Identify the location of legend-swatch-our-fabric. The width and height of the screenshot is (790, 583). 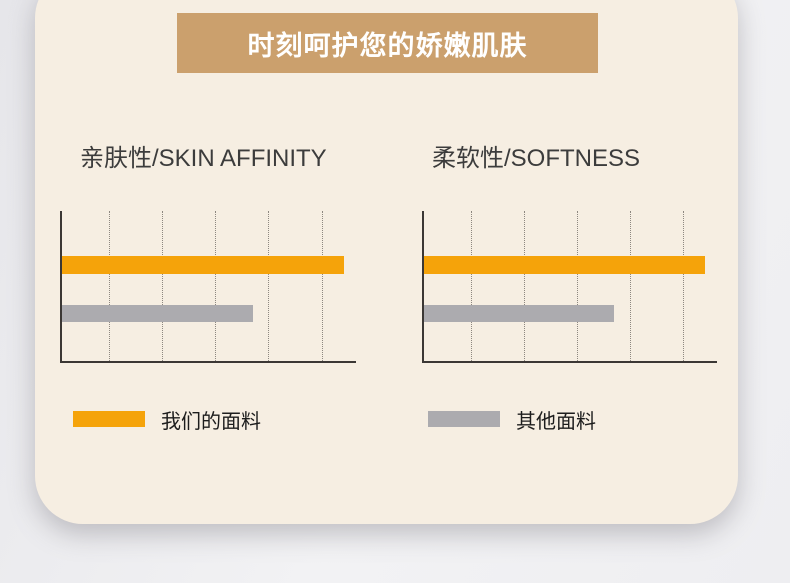
(109, 419).